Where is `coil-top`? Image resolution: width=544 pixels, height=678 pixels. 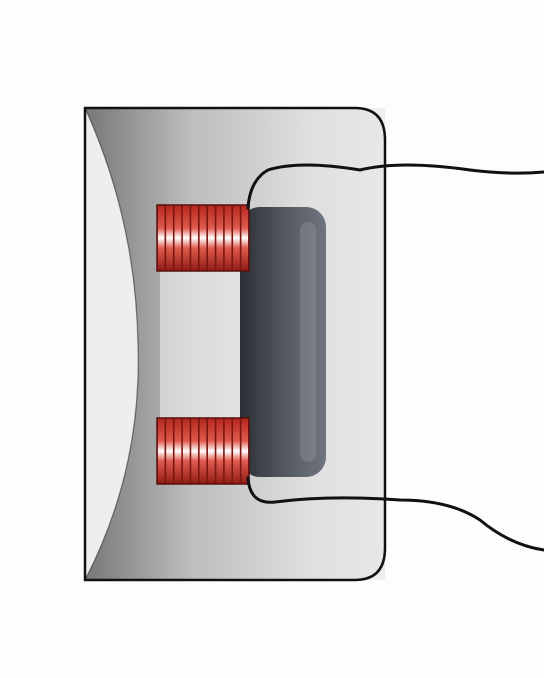
coil-top is located at coordinates (203, 238).